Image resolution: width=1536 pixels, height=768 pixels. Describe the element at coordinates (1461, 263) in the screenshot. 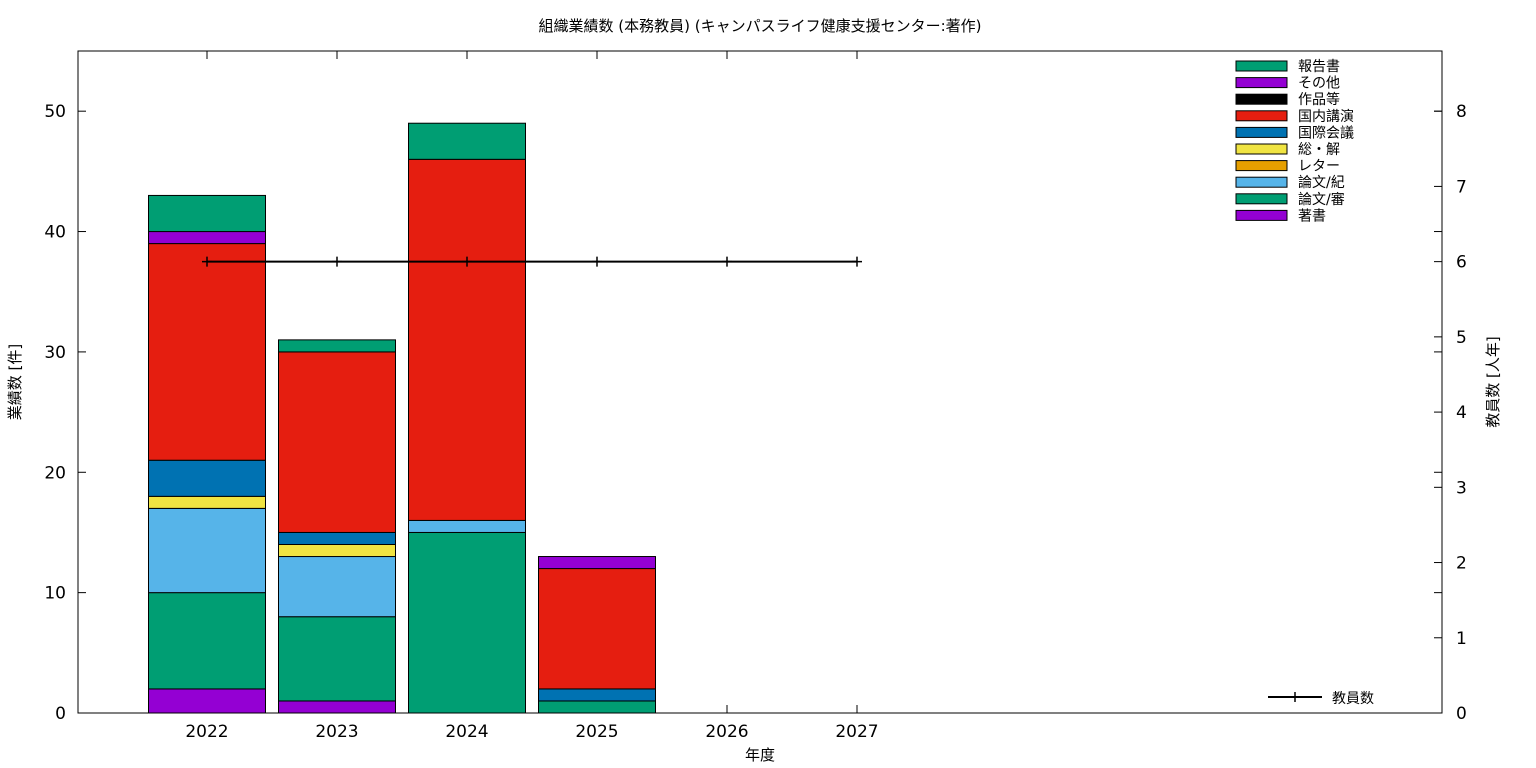

I see `y2-tick-label: 6` at that location.